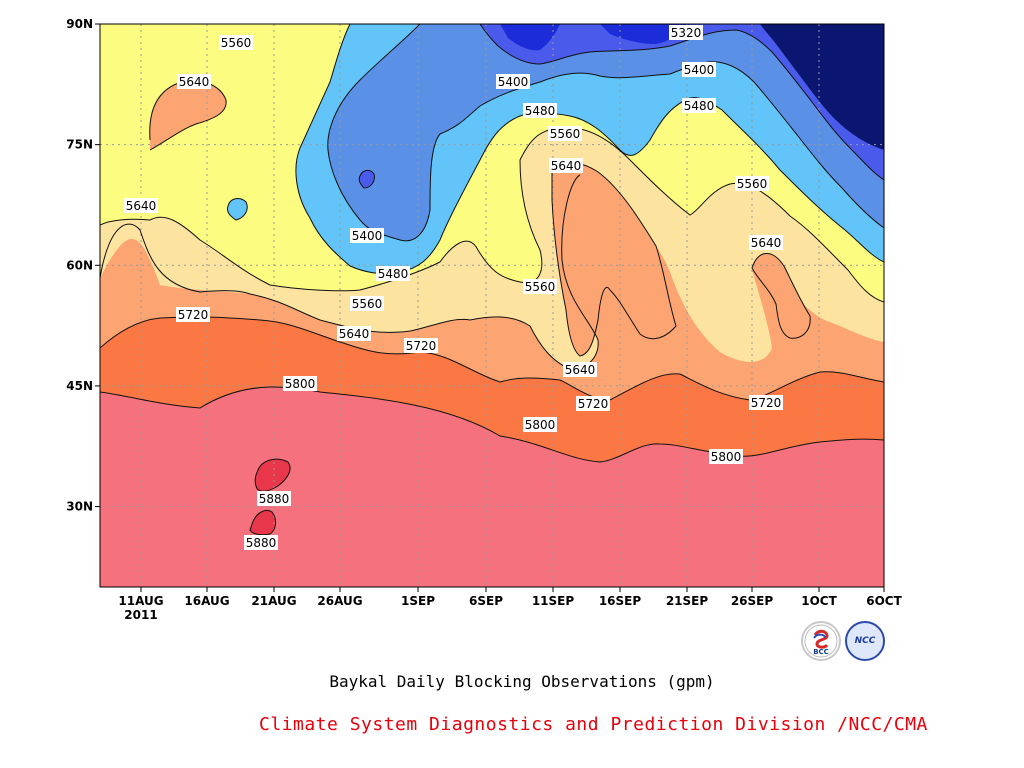 This screenshot has width=1024, height=768. I want to click on x-year-label: 2011, so click(140, 615).